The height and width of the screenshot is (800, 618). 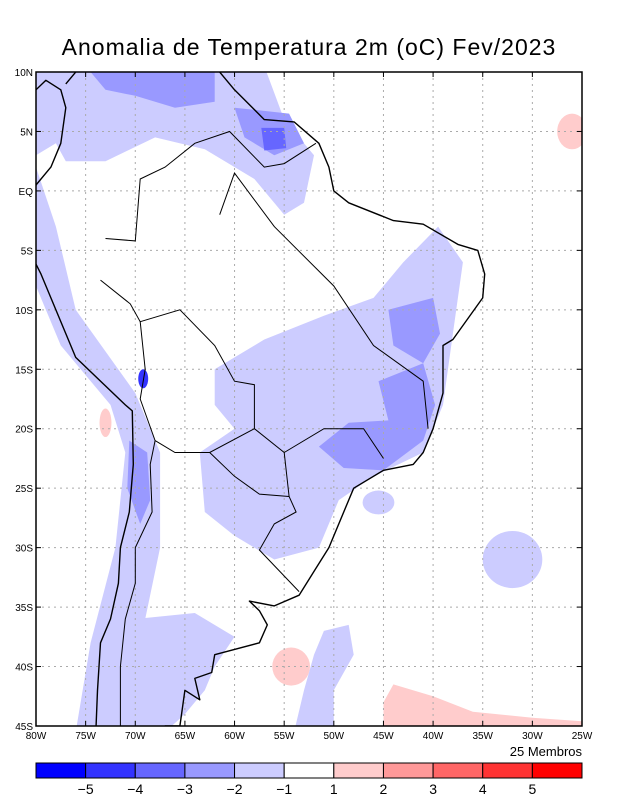 What do you see at coordinates (433, 789) in the screenshot?
I see `colorbar-label: 3` at bounding box center [433, 789].